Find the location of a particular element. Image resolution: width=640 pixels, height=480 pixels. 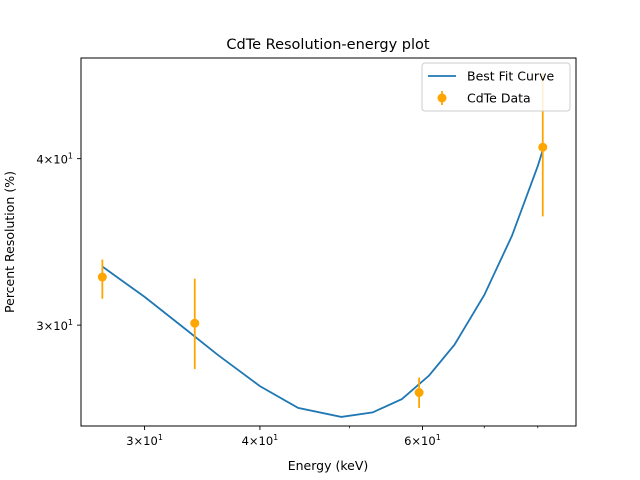

y-tick-label-30: 3×101 is located at coordinates (54, 325).